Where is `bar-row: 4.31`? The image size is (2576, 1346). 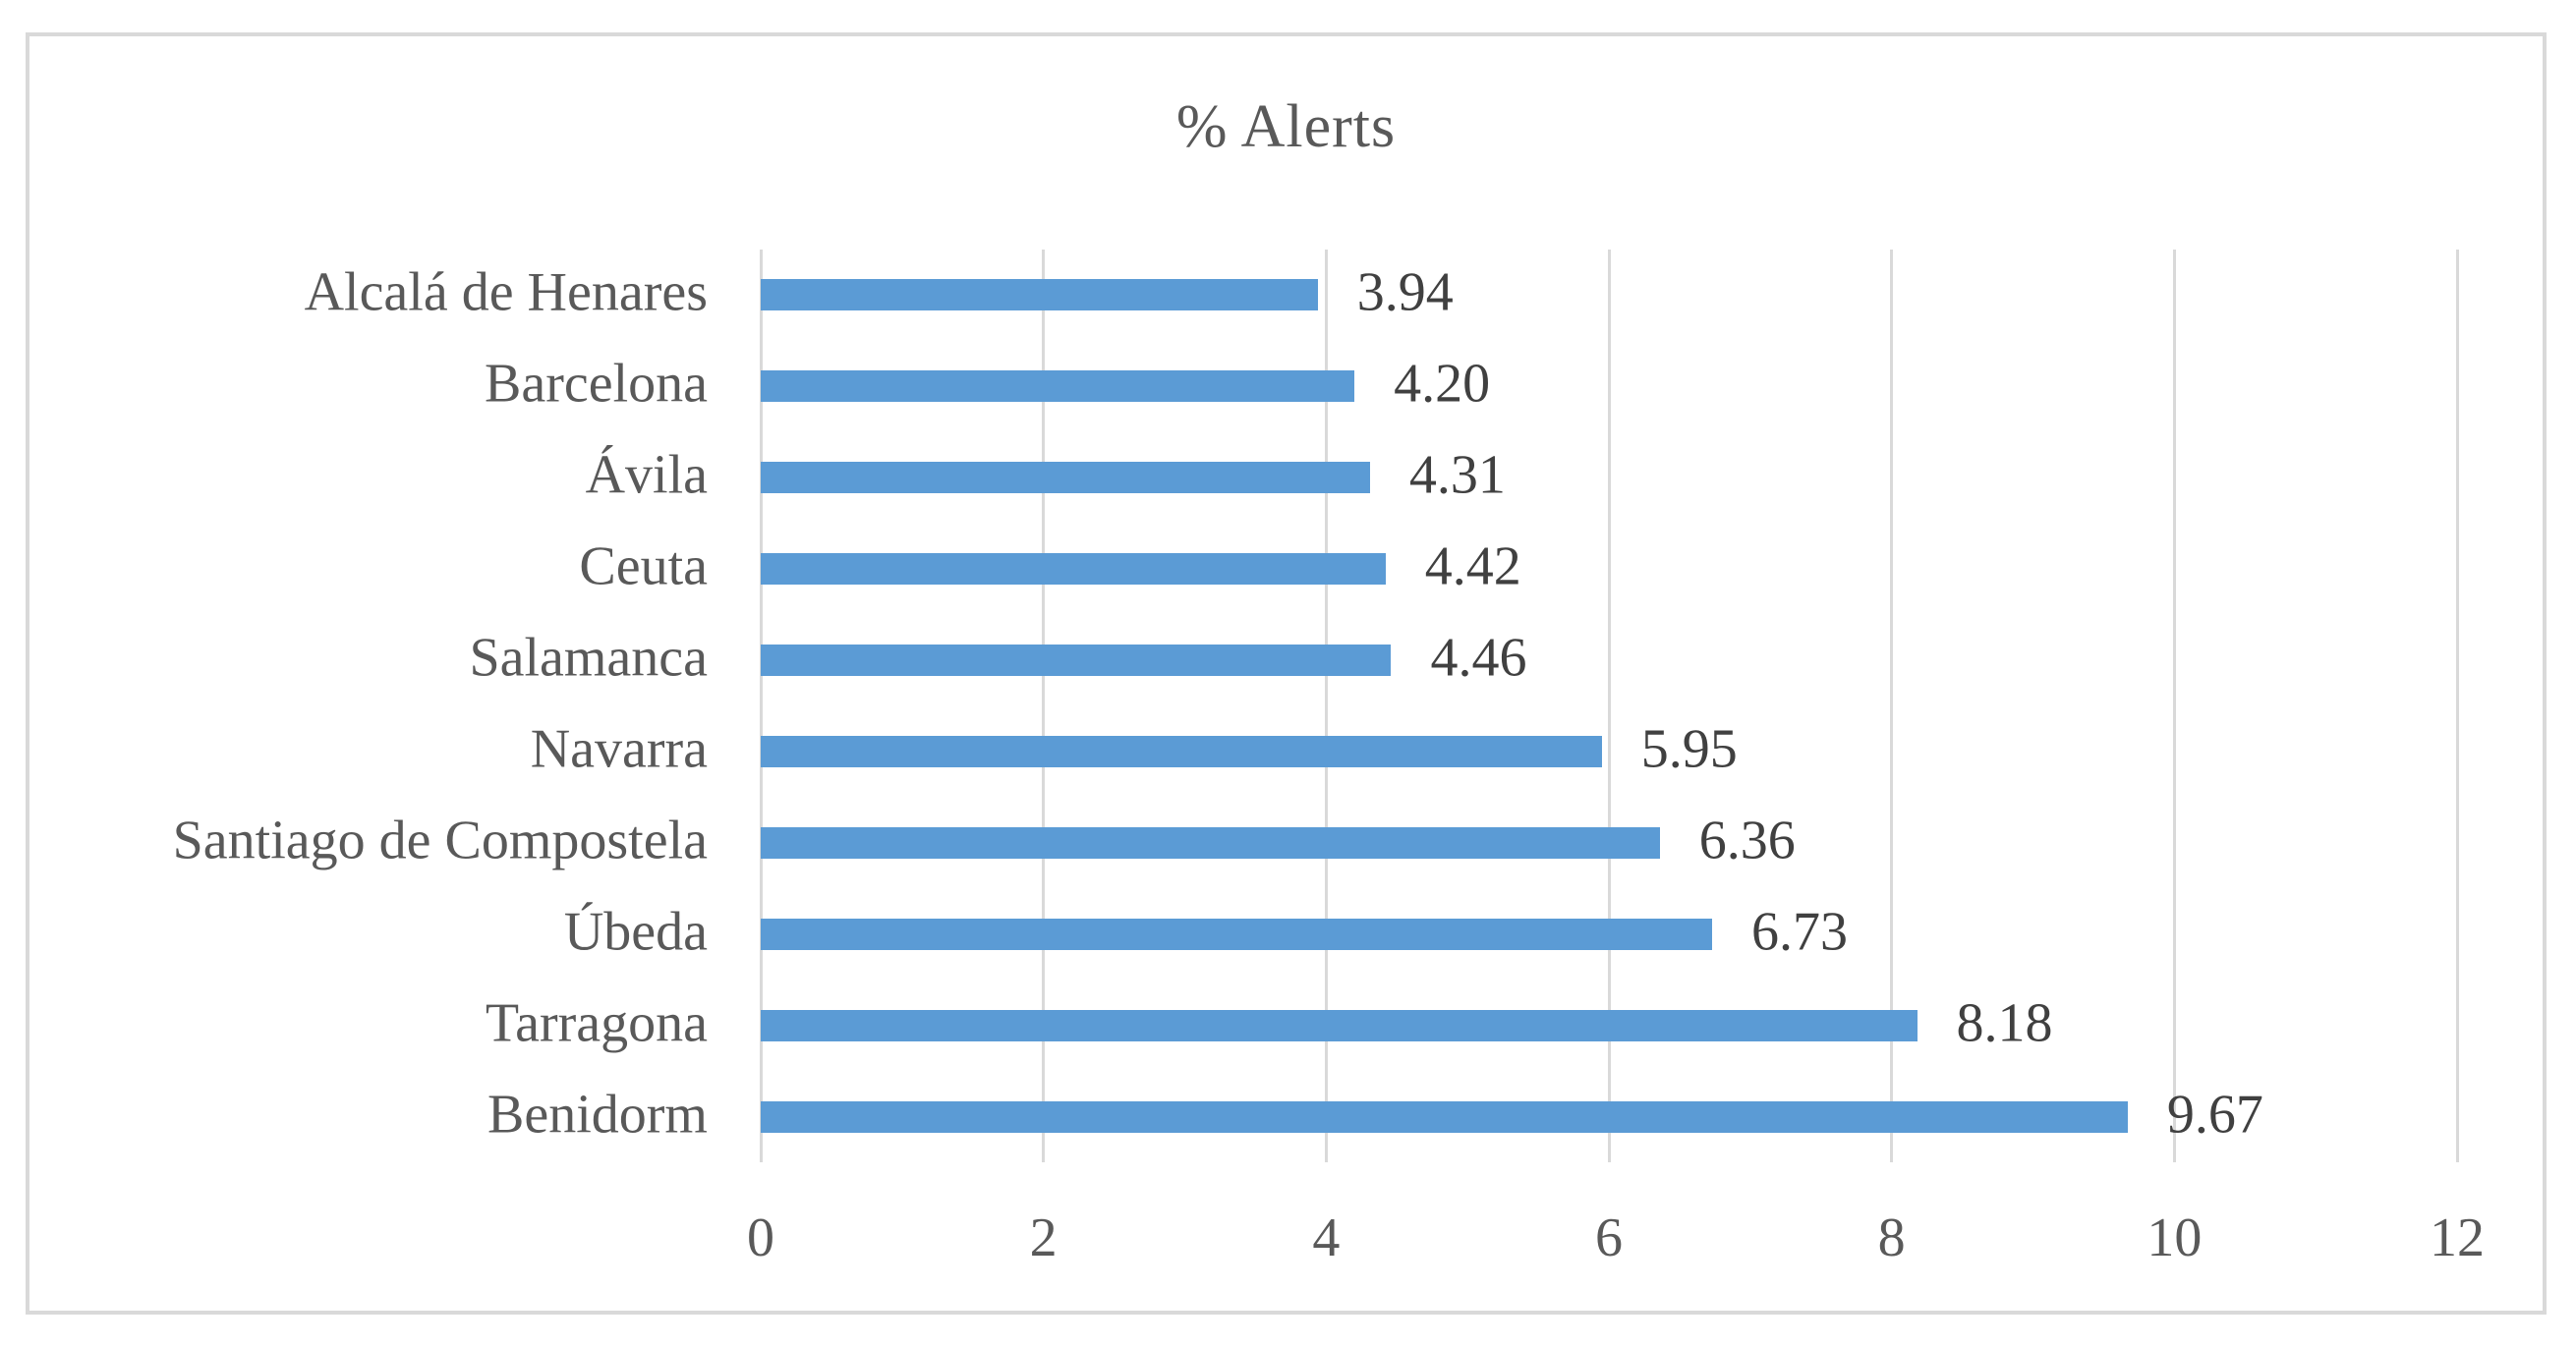 bar-row: 4.31 is located at coordinates (1609, 478).